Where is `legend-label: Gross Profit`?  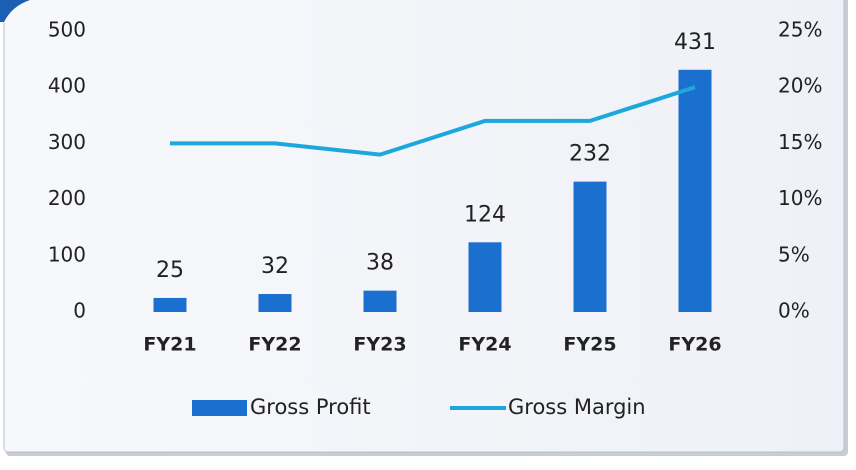 legend-label: Gross Profit is located at coordinates (310, 407).